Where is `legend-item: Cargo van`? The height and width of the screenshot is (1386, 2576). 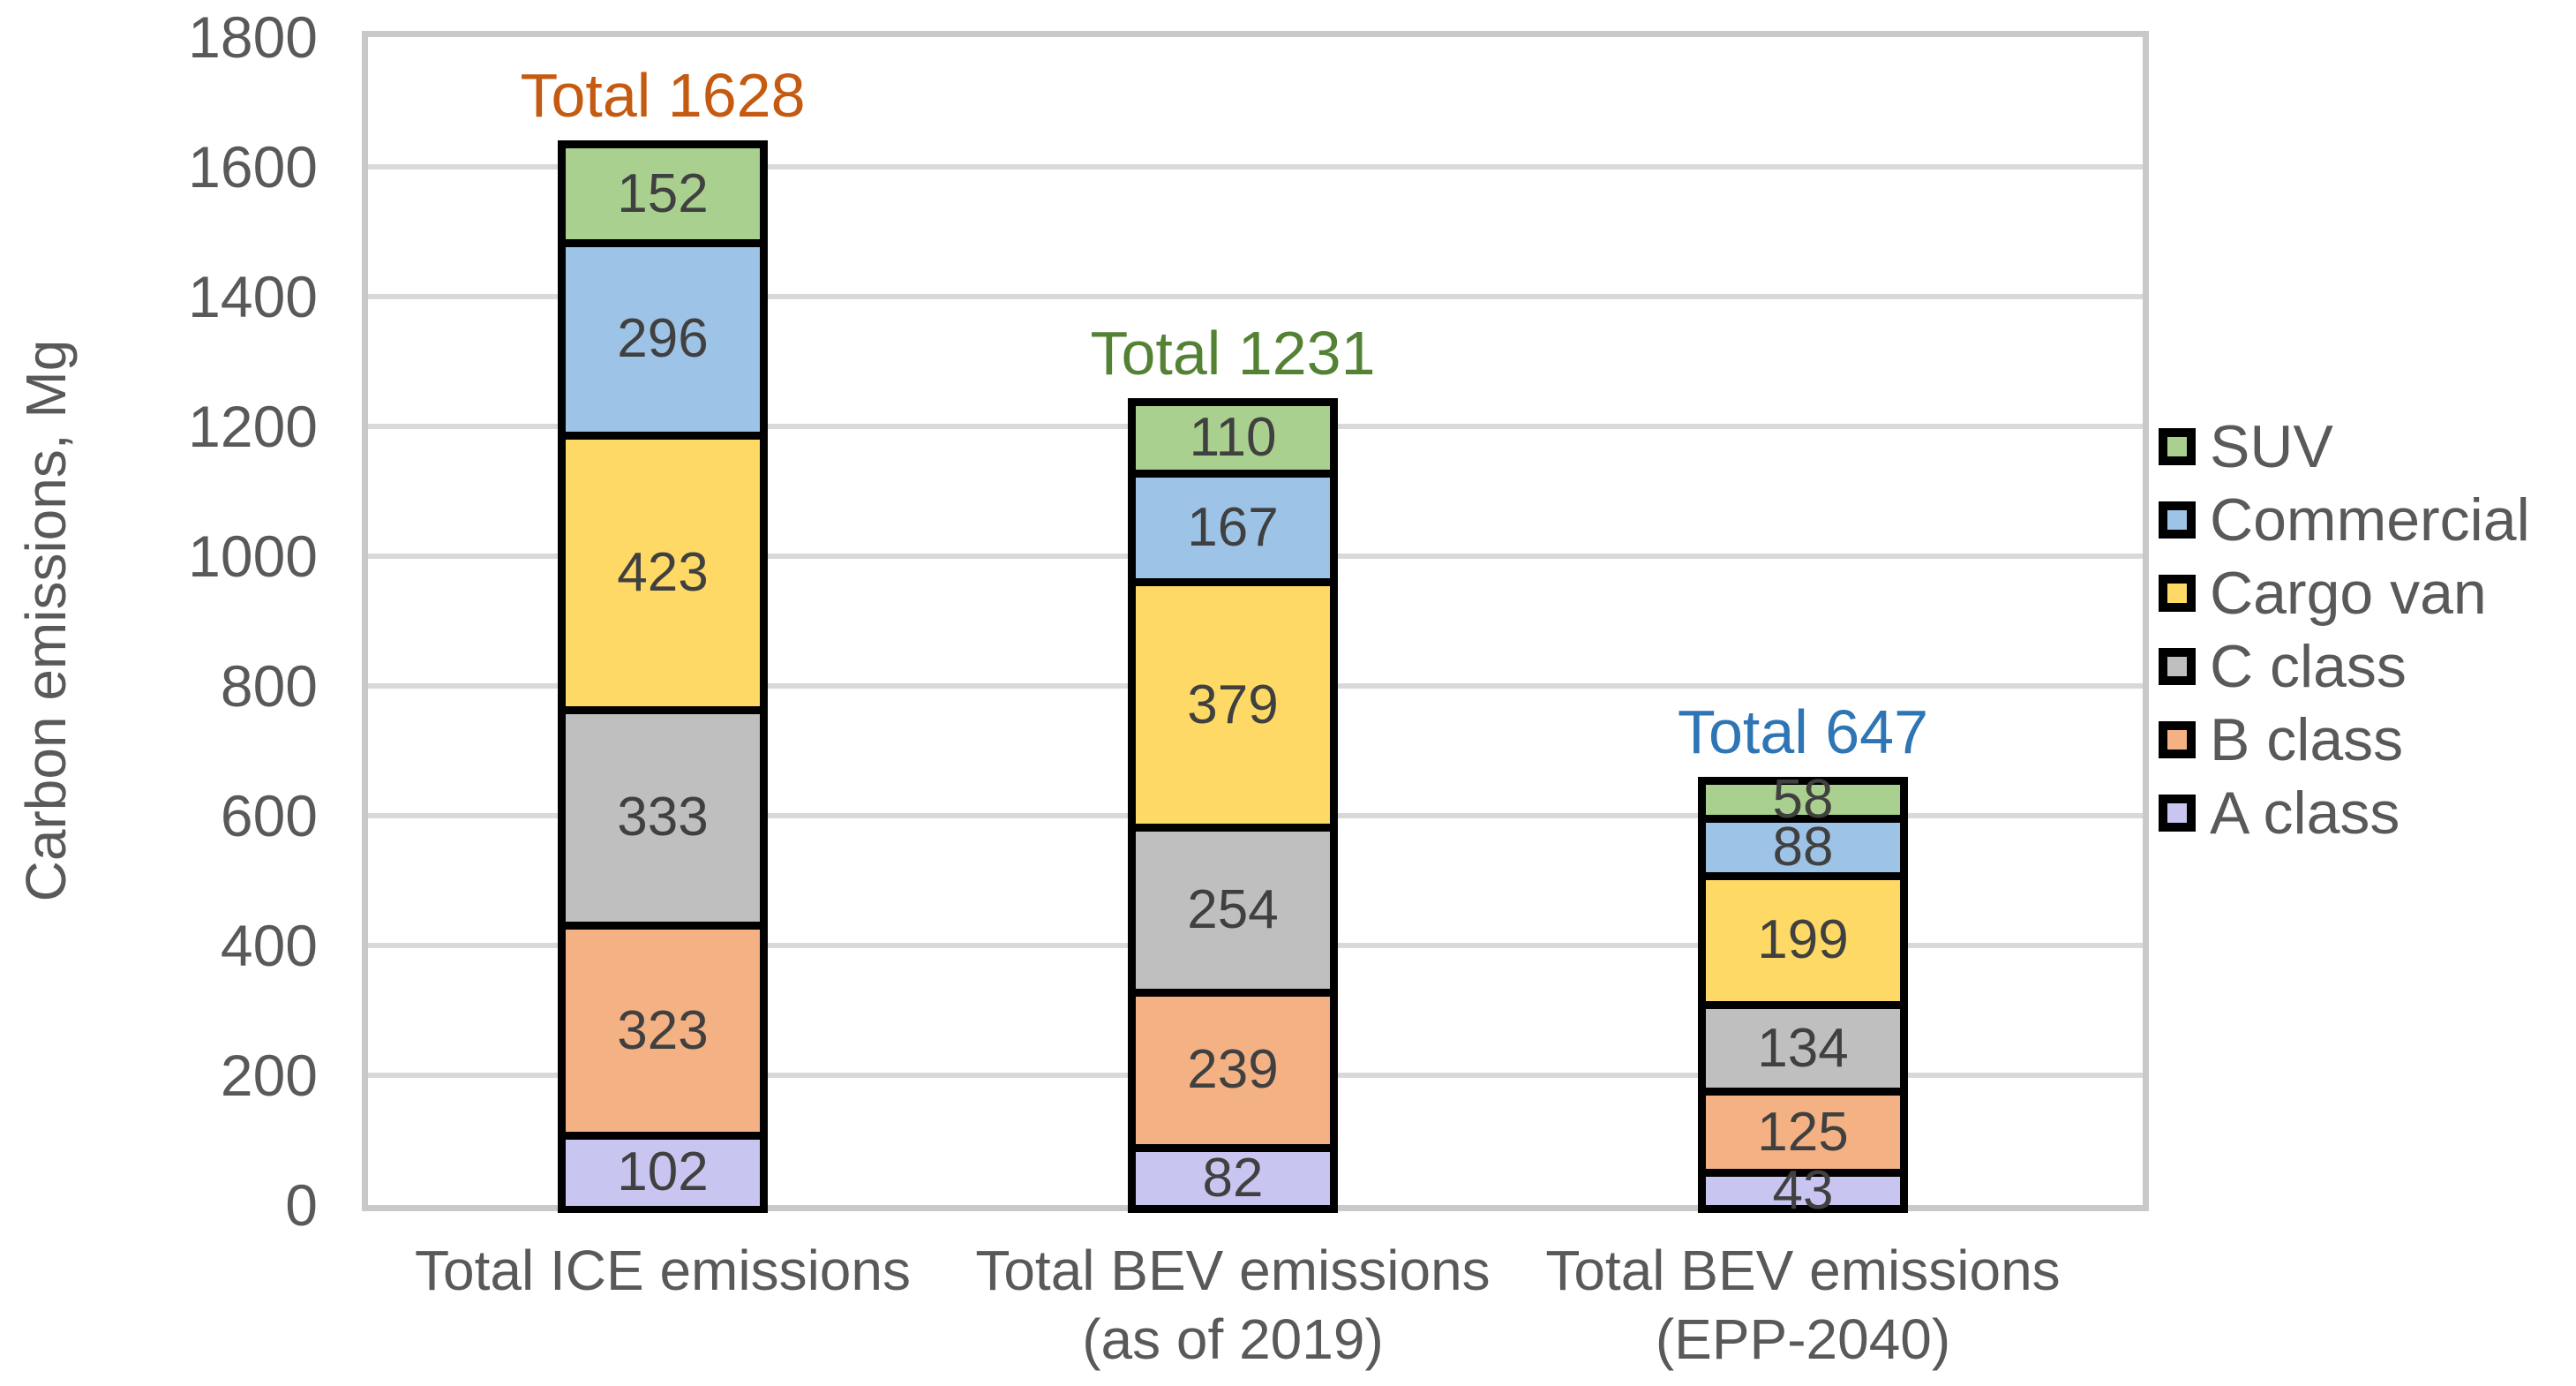
legend-item: Cargo van is located at coordinates (2344, 593).